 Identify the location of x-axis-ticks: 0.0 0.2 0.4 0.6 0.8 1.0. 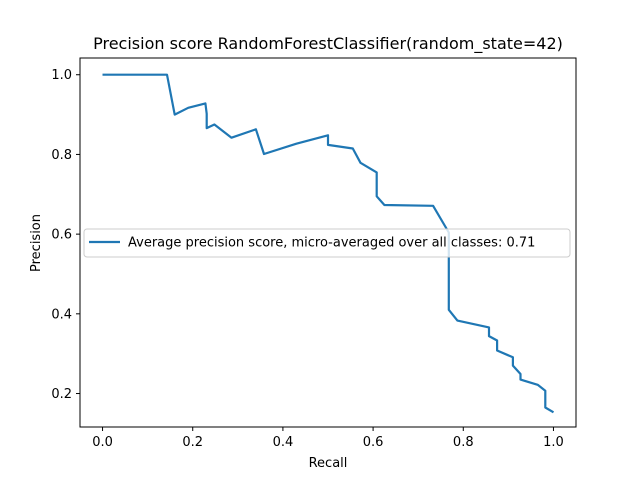
(328, 438).